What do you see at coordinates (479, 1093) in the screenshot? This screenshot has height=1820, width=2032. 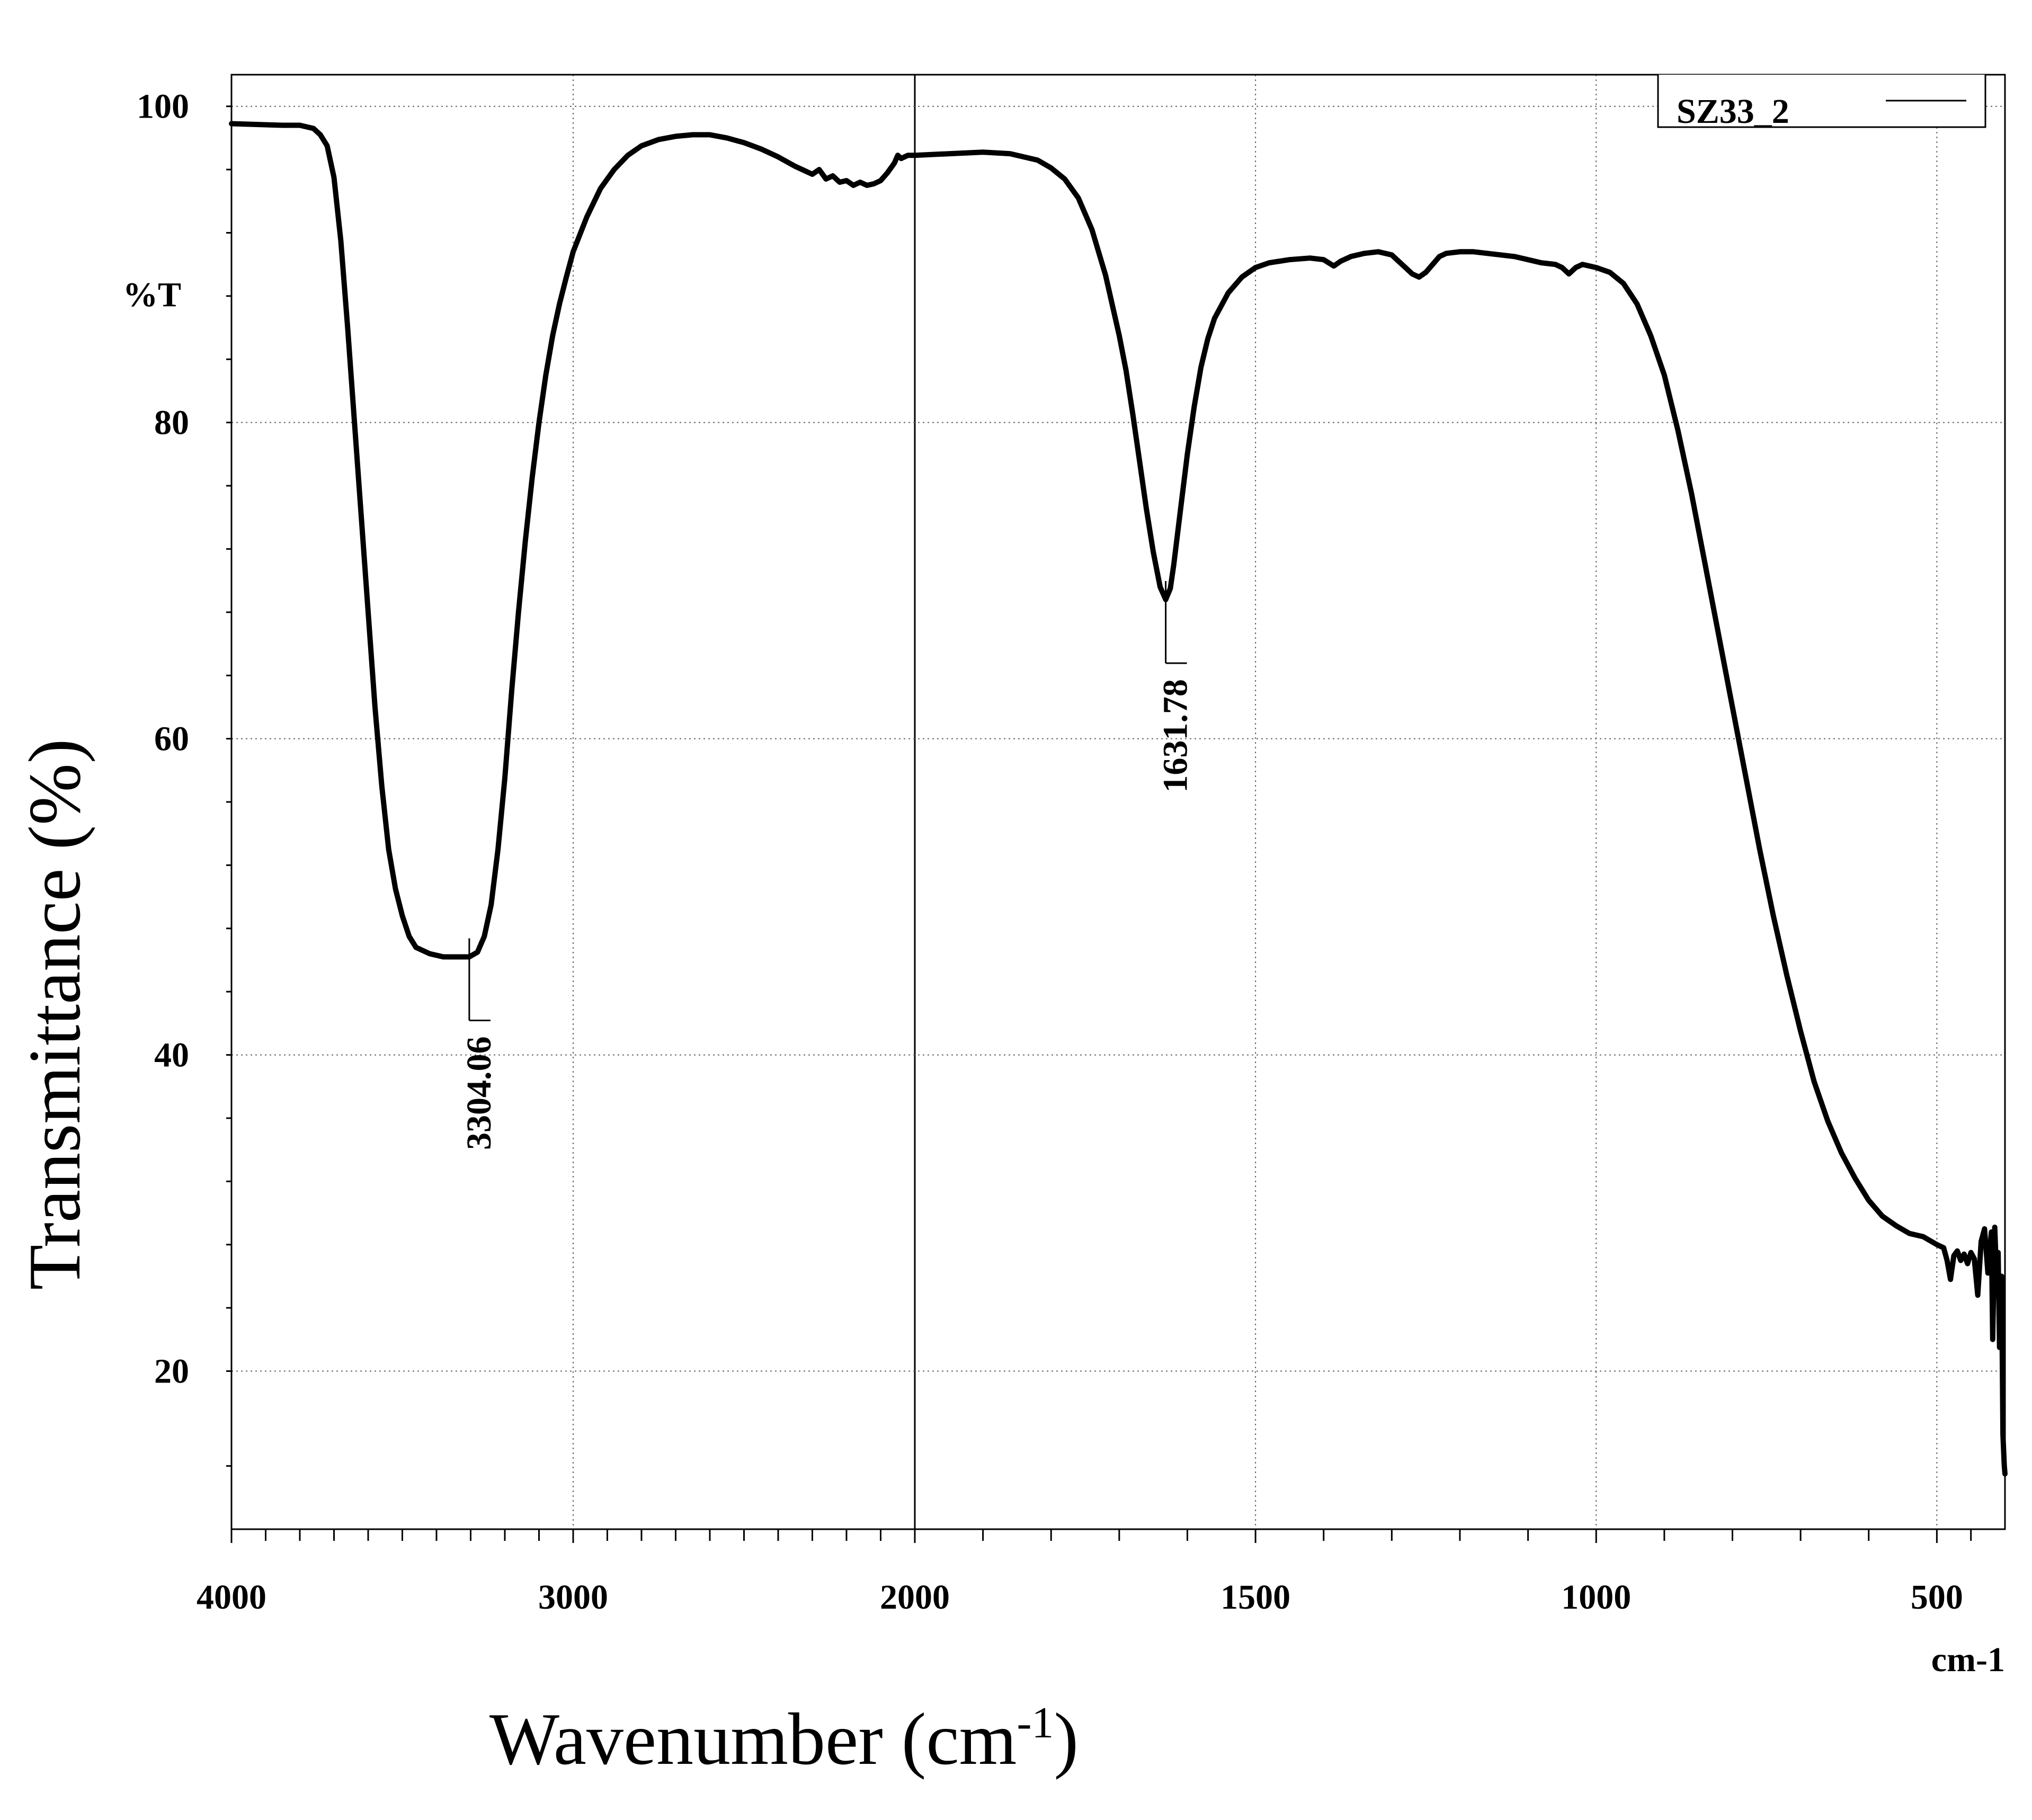 I see `annotation-label: 3304.06` at bounding box center [479, 1093].